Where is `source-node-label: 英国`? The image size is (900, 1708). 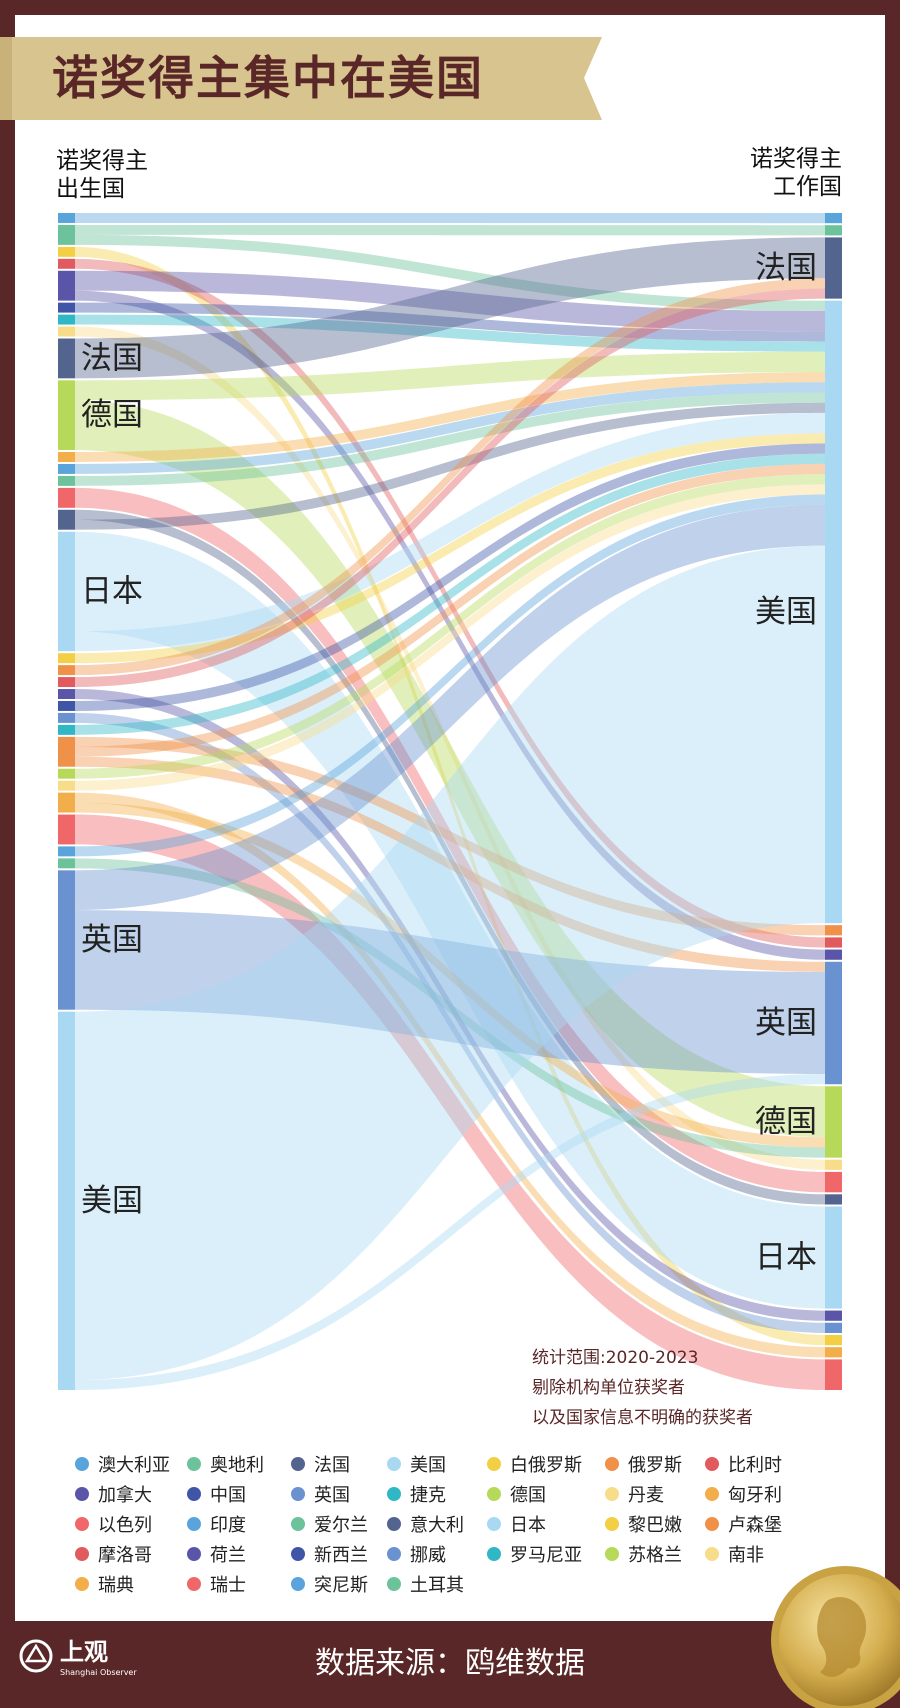
source-node-label: 英国 is located at coordinates (112, 940).